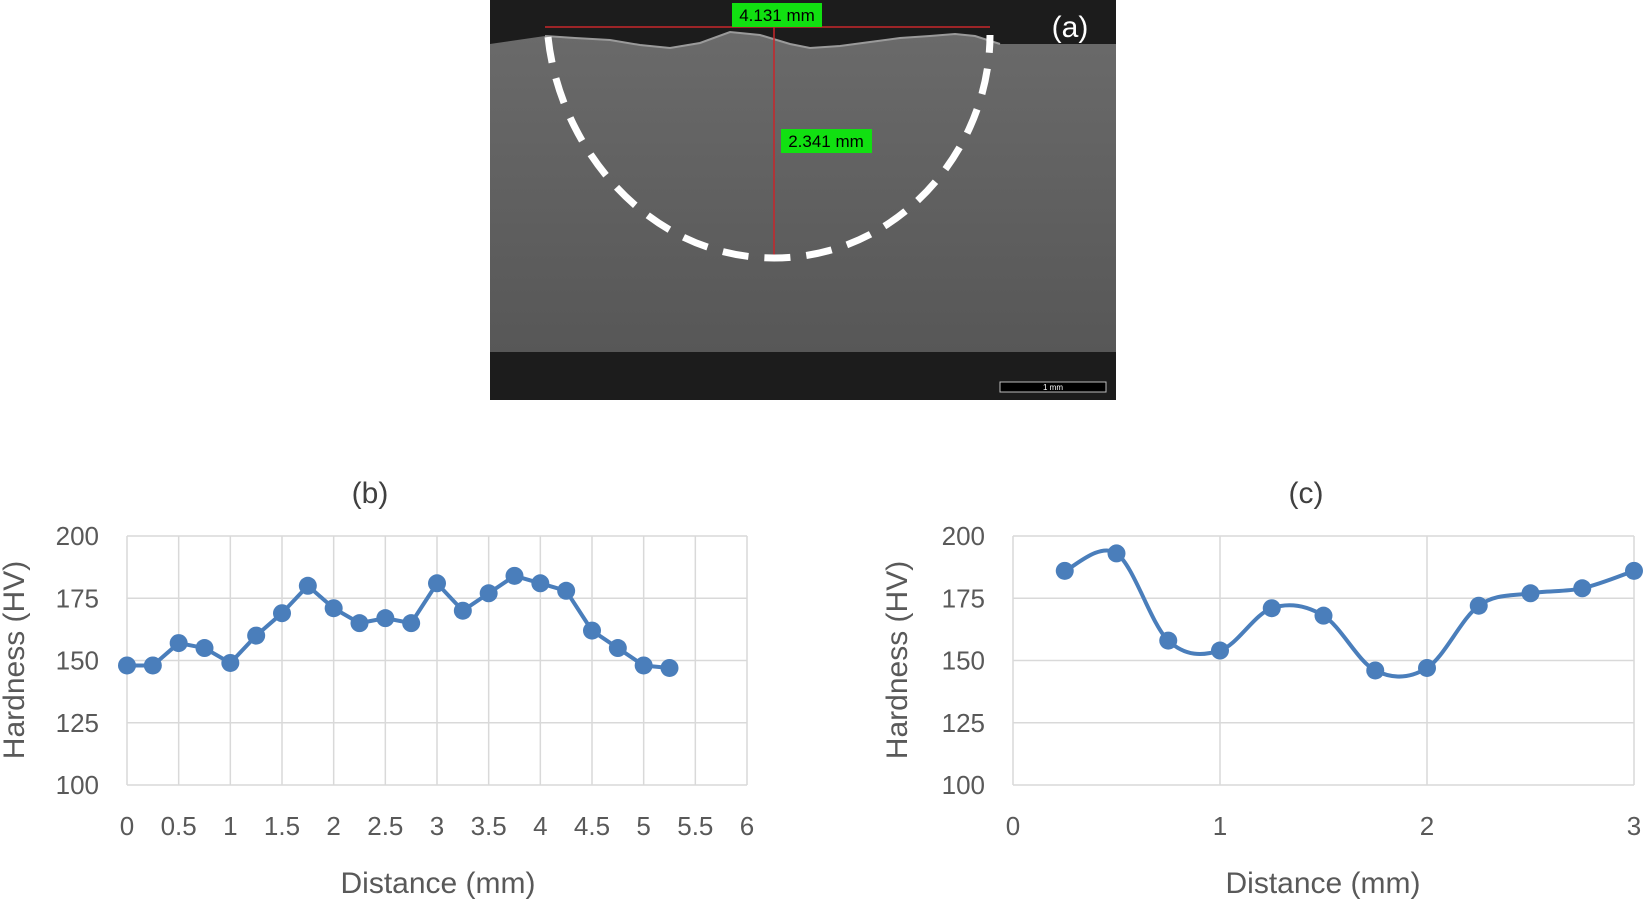 This screenshot has height=901, width=1644. What do you see at coordinates (77, 536) in the screenshot?
I see `chart-b-y-tick-label: 200` at bounding box center [77, 536].